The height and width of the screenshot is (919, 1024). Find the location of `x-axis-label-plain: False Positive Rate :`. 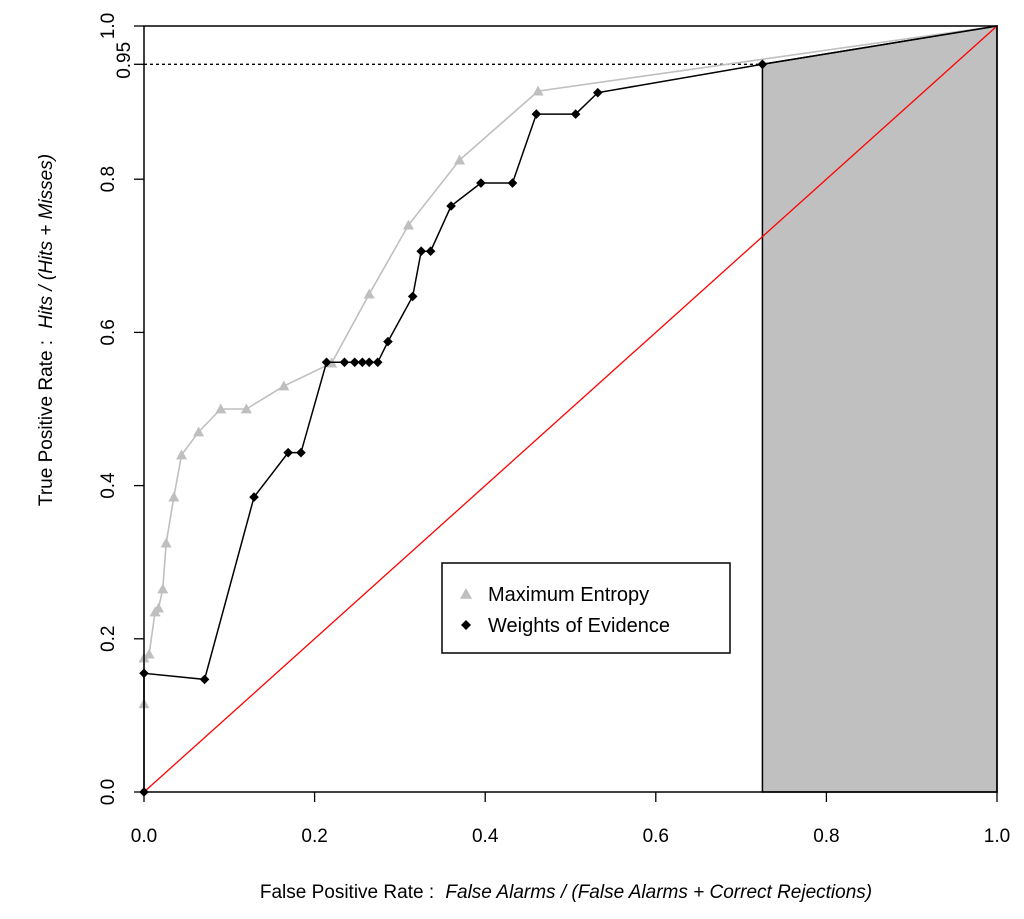

x-axis-label-plain: False Positive Rate : is located at coordinates (347, 892).